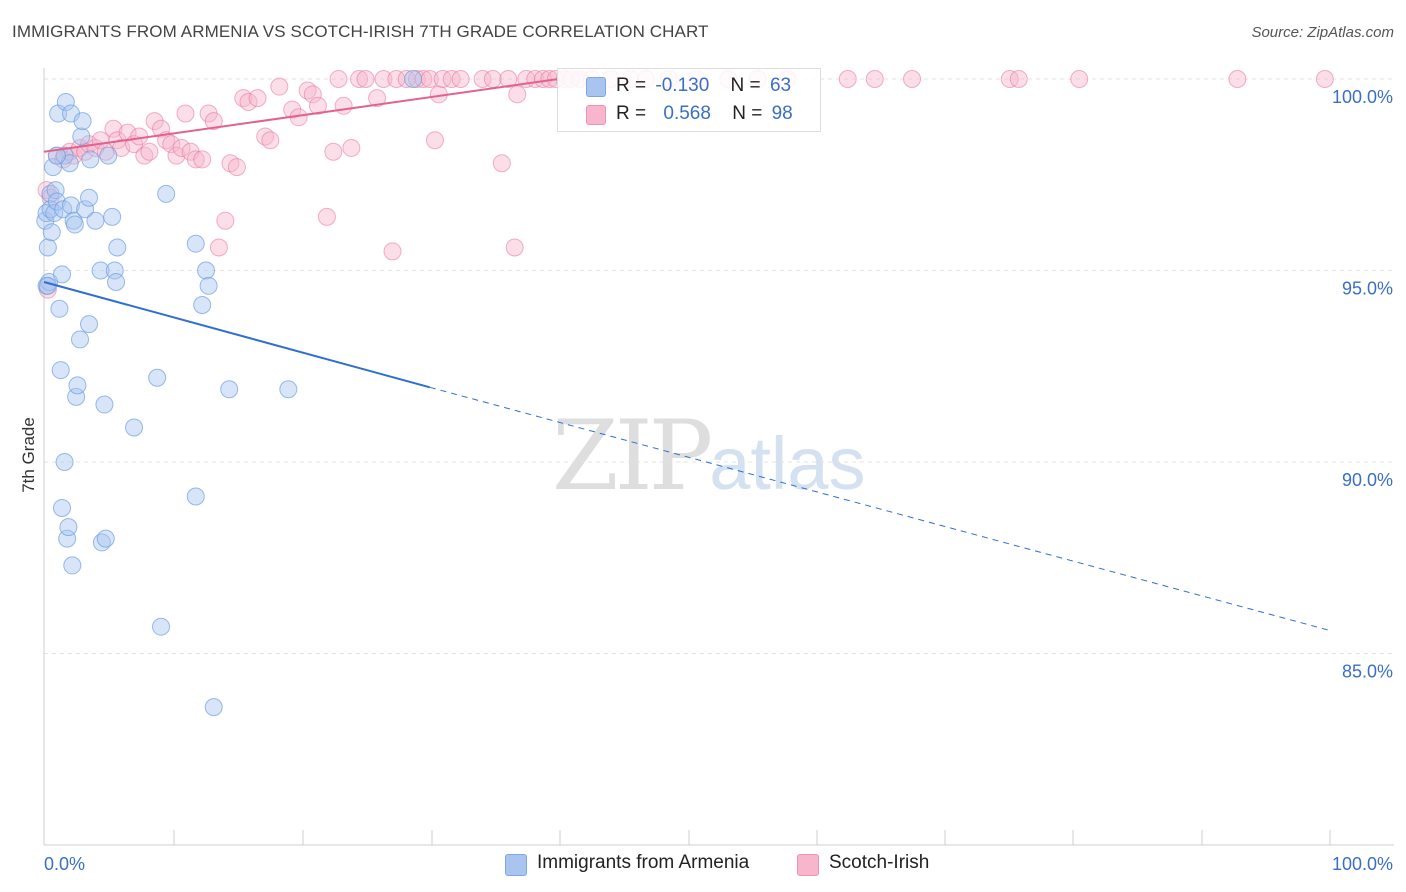  Describe the element at coordinates (780, 85) in the screenshot. I see `legend-n-value: 63` at that location.